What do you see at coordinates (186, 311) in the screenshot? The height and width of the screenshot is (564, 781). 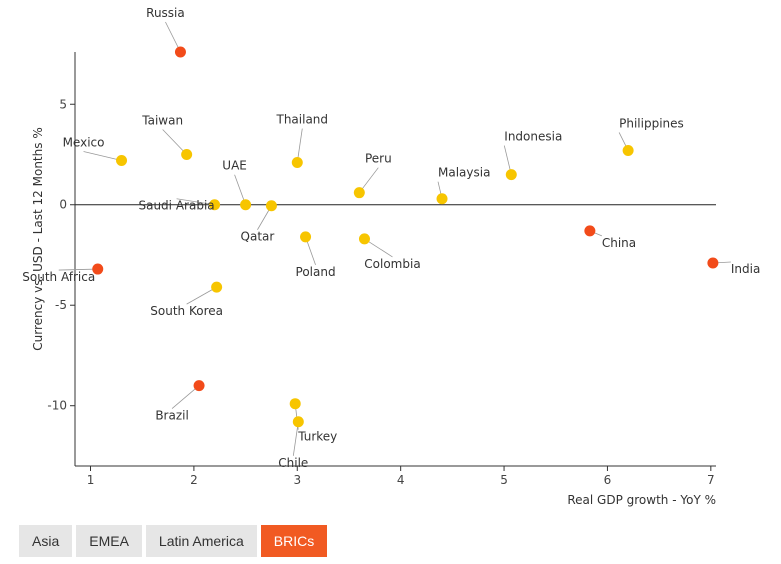 I see `point-label: South Korea` at bounding box center [186, 311].